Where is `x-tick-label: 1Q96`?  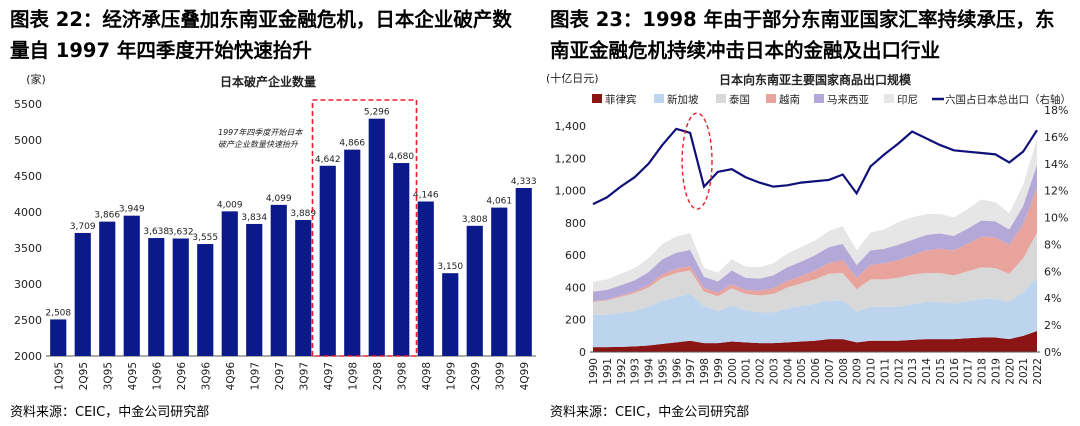 x-tick-label: 1Q96 is located at coordinates (157, 376).